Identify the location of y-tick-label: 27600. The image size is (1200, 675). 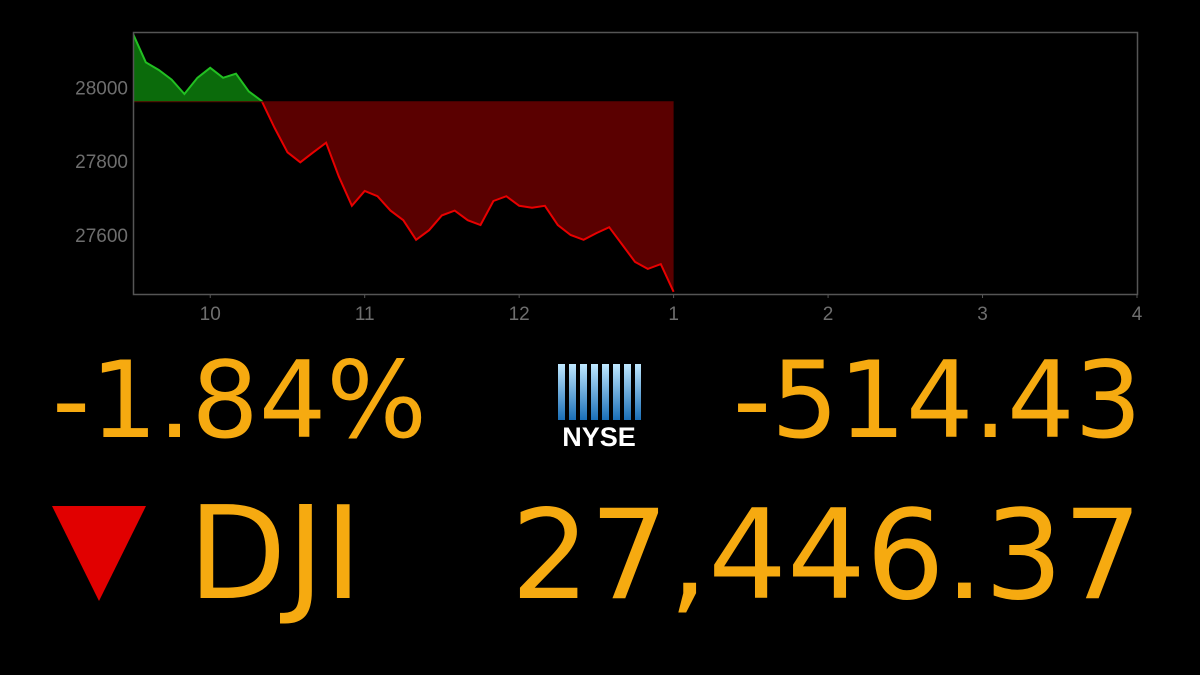
(101, 236).